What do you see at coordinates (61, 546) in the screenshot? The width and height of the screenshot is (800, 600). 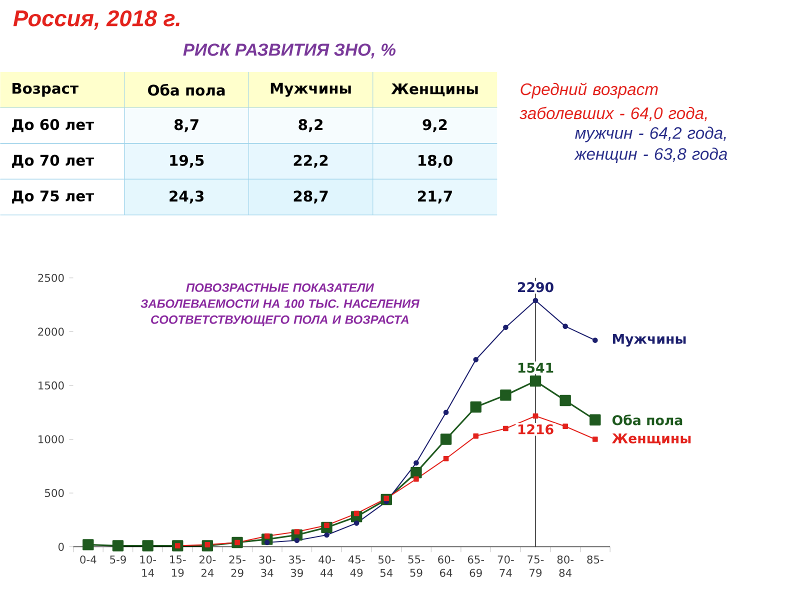 I see `y-tick-label: 0` at bounding box center [61, 546].